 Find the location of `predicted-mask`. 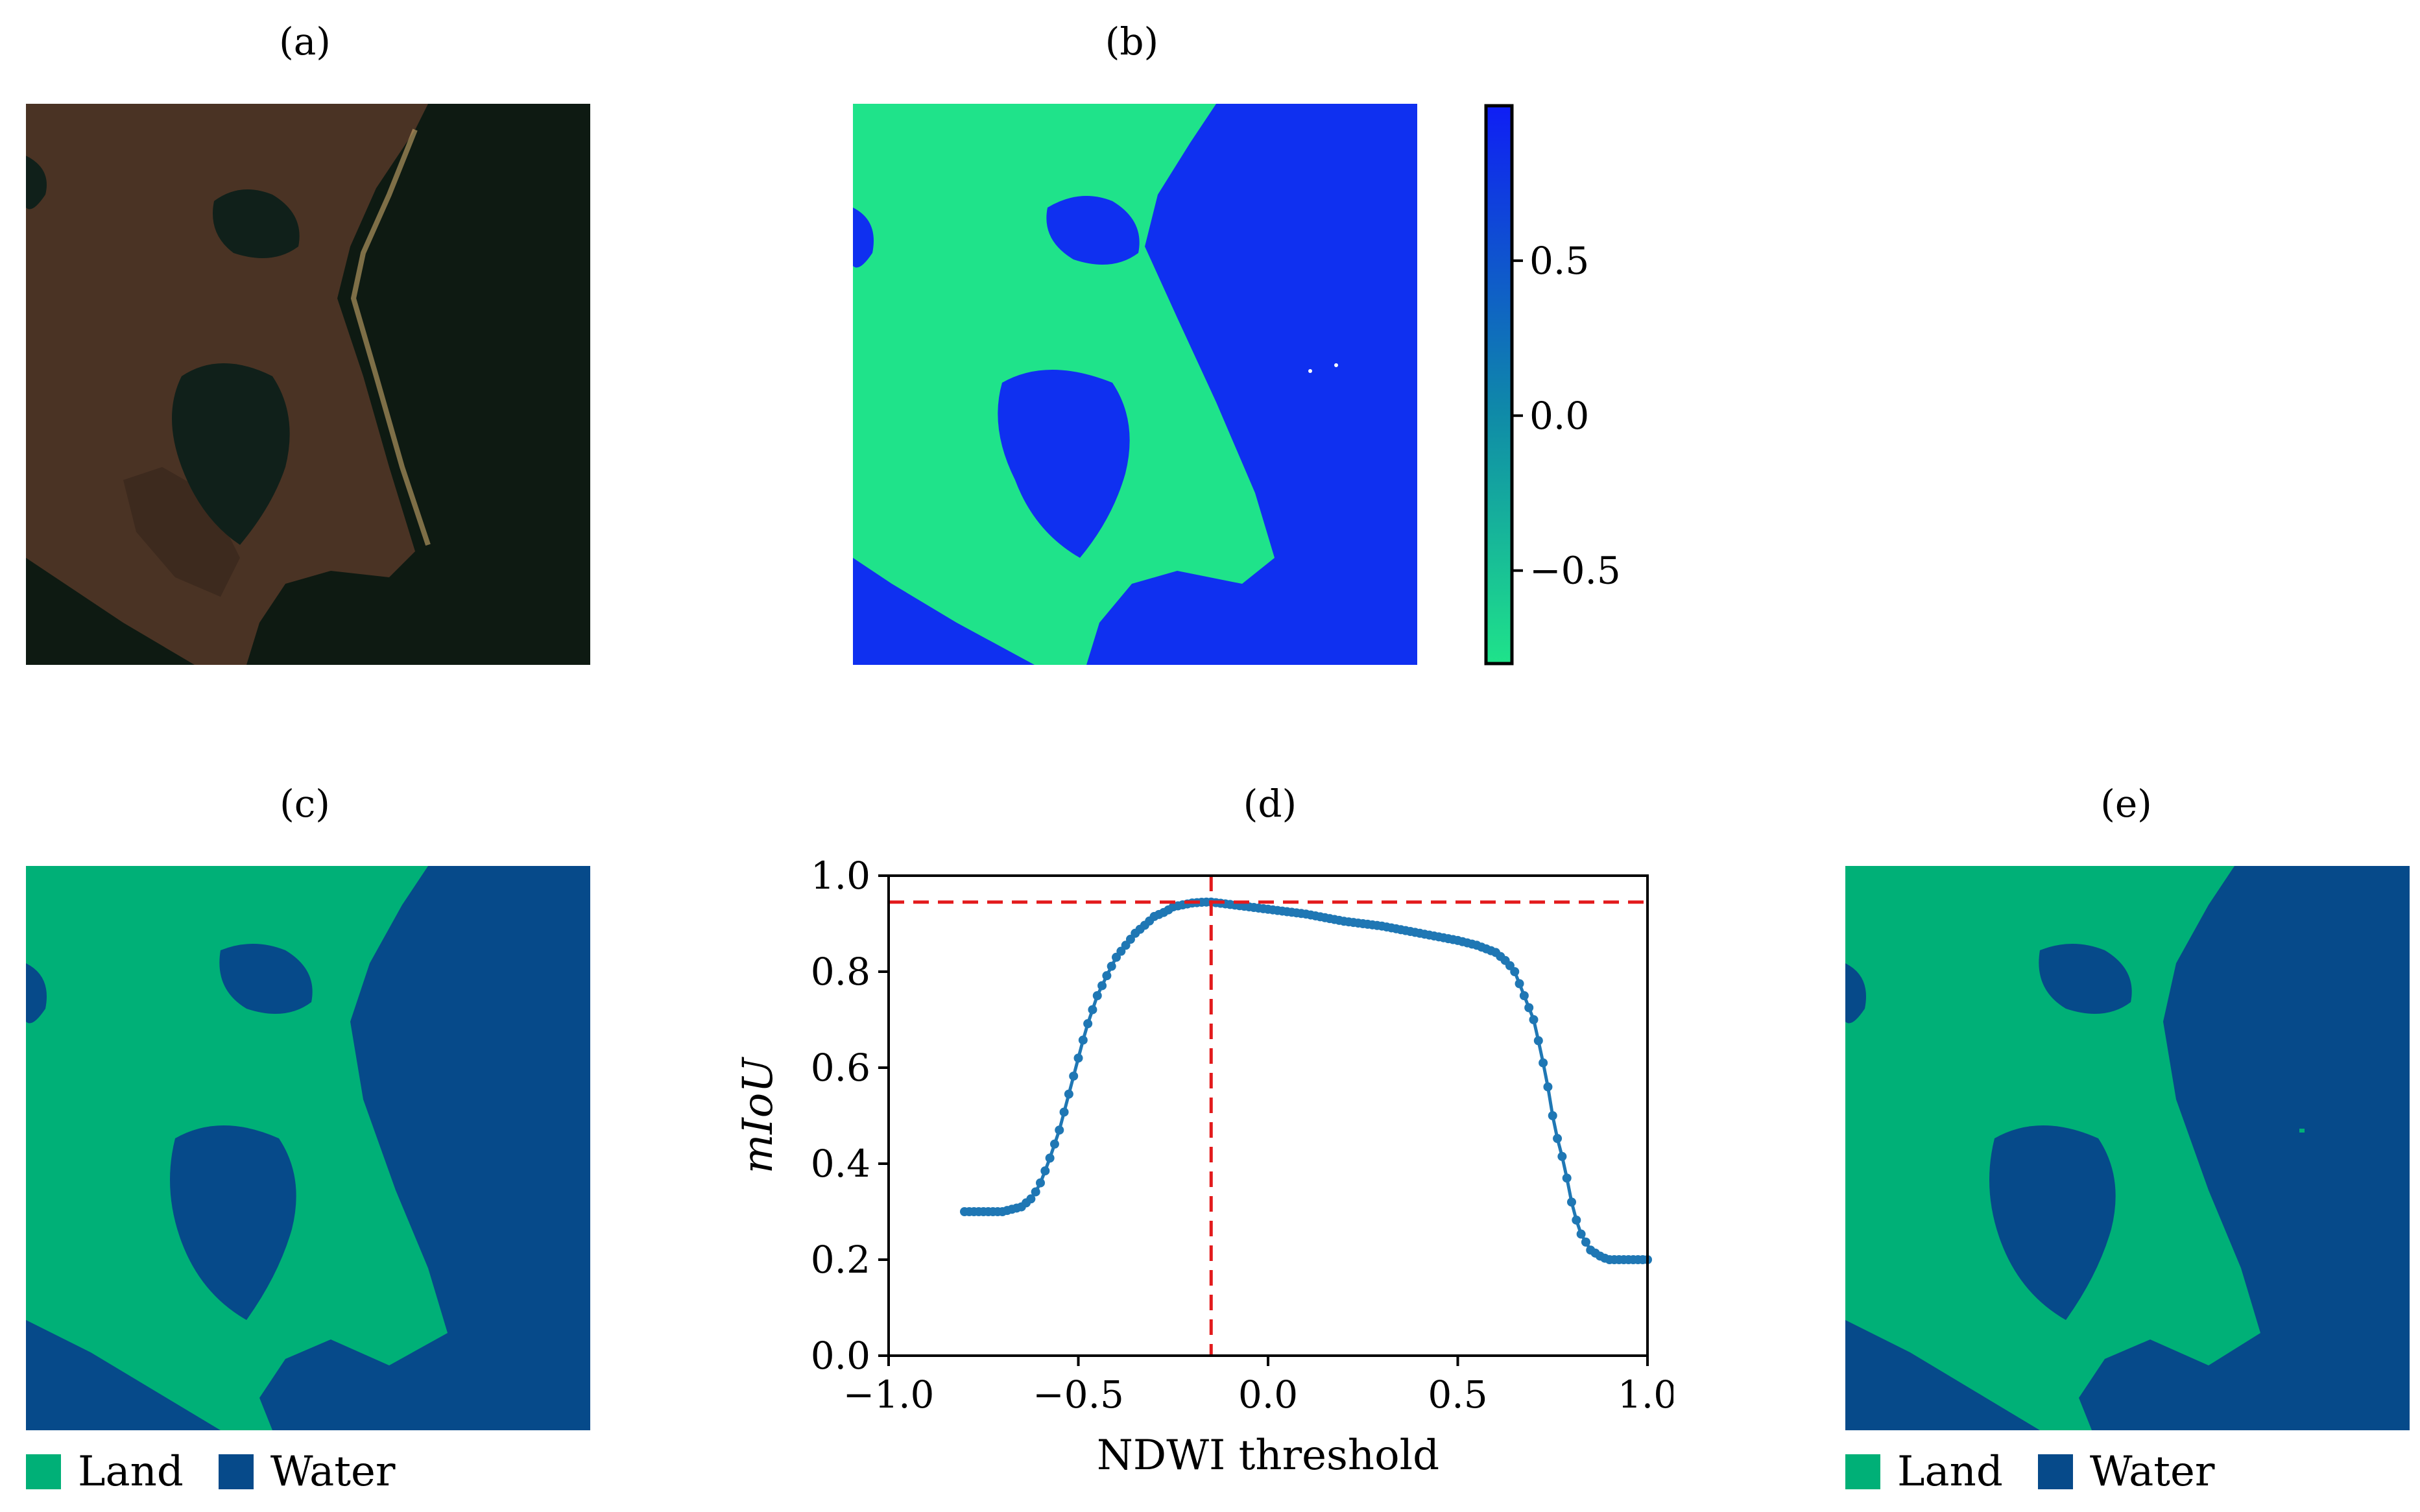

predicted-mask is located at coordinates (2128, 1148).